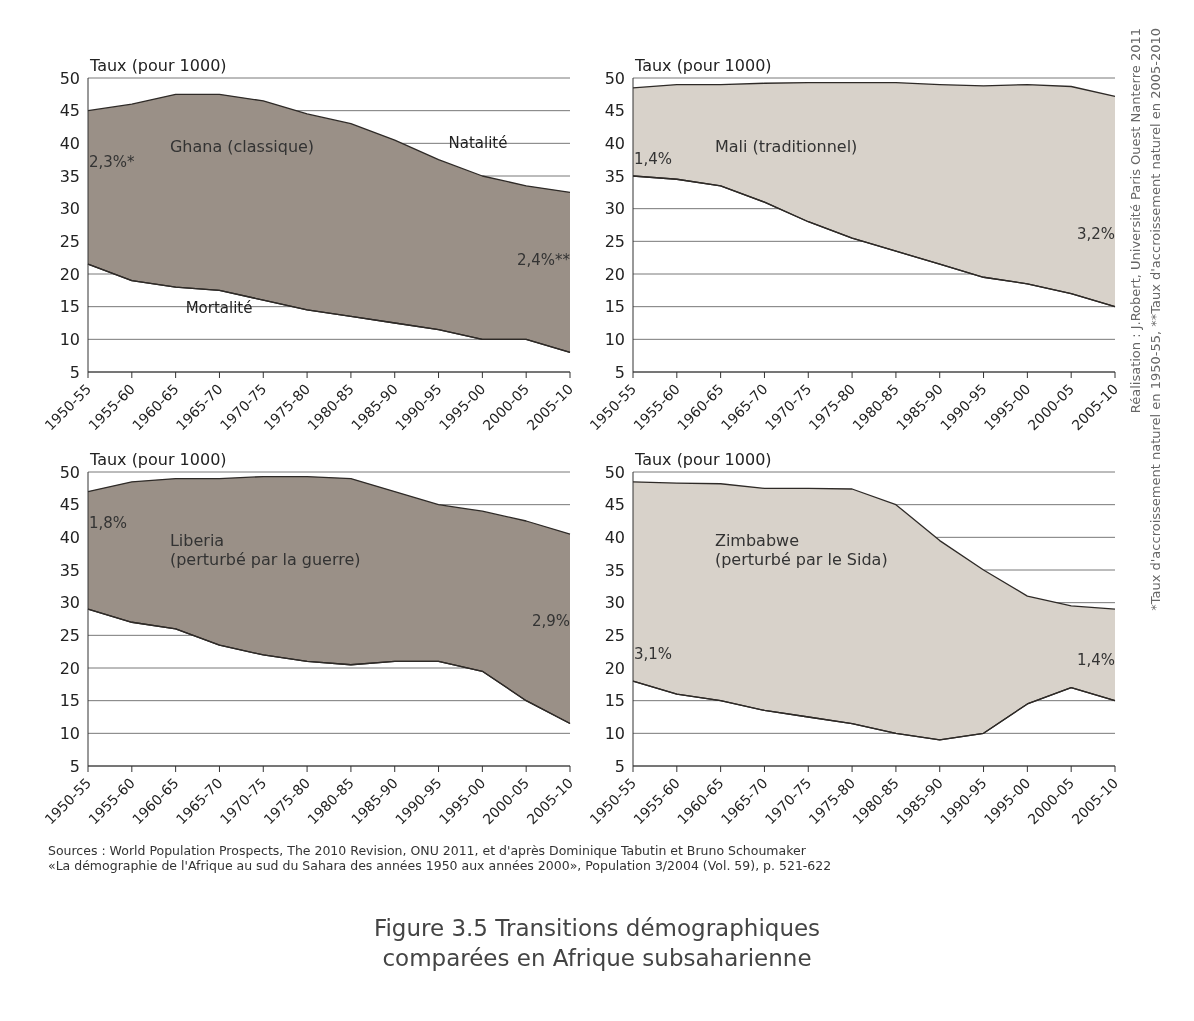 This screenshot has width=1194, height=1021. I want to click on annotation: Ghana (classique), so click(242, 146).